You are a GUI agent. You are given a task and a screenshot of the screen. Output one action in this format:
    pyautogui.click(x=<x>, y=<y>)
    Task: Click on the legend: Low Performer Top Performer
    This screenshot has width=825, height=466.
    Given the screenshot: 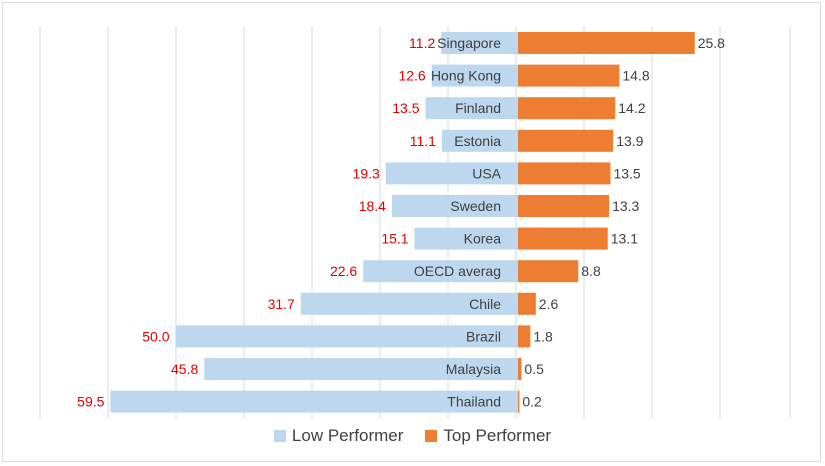 What is the action you would take?
    pyautogui.click(x=412, y=436)
    